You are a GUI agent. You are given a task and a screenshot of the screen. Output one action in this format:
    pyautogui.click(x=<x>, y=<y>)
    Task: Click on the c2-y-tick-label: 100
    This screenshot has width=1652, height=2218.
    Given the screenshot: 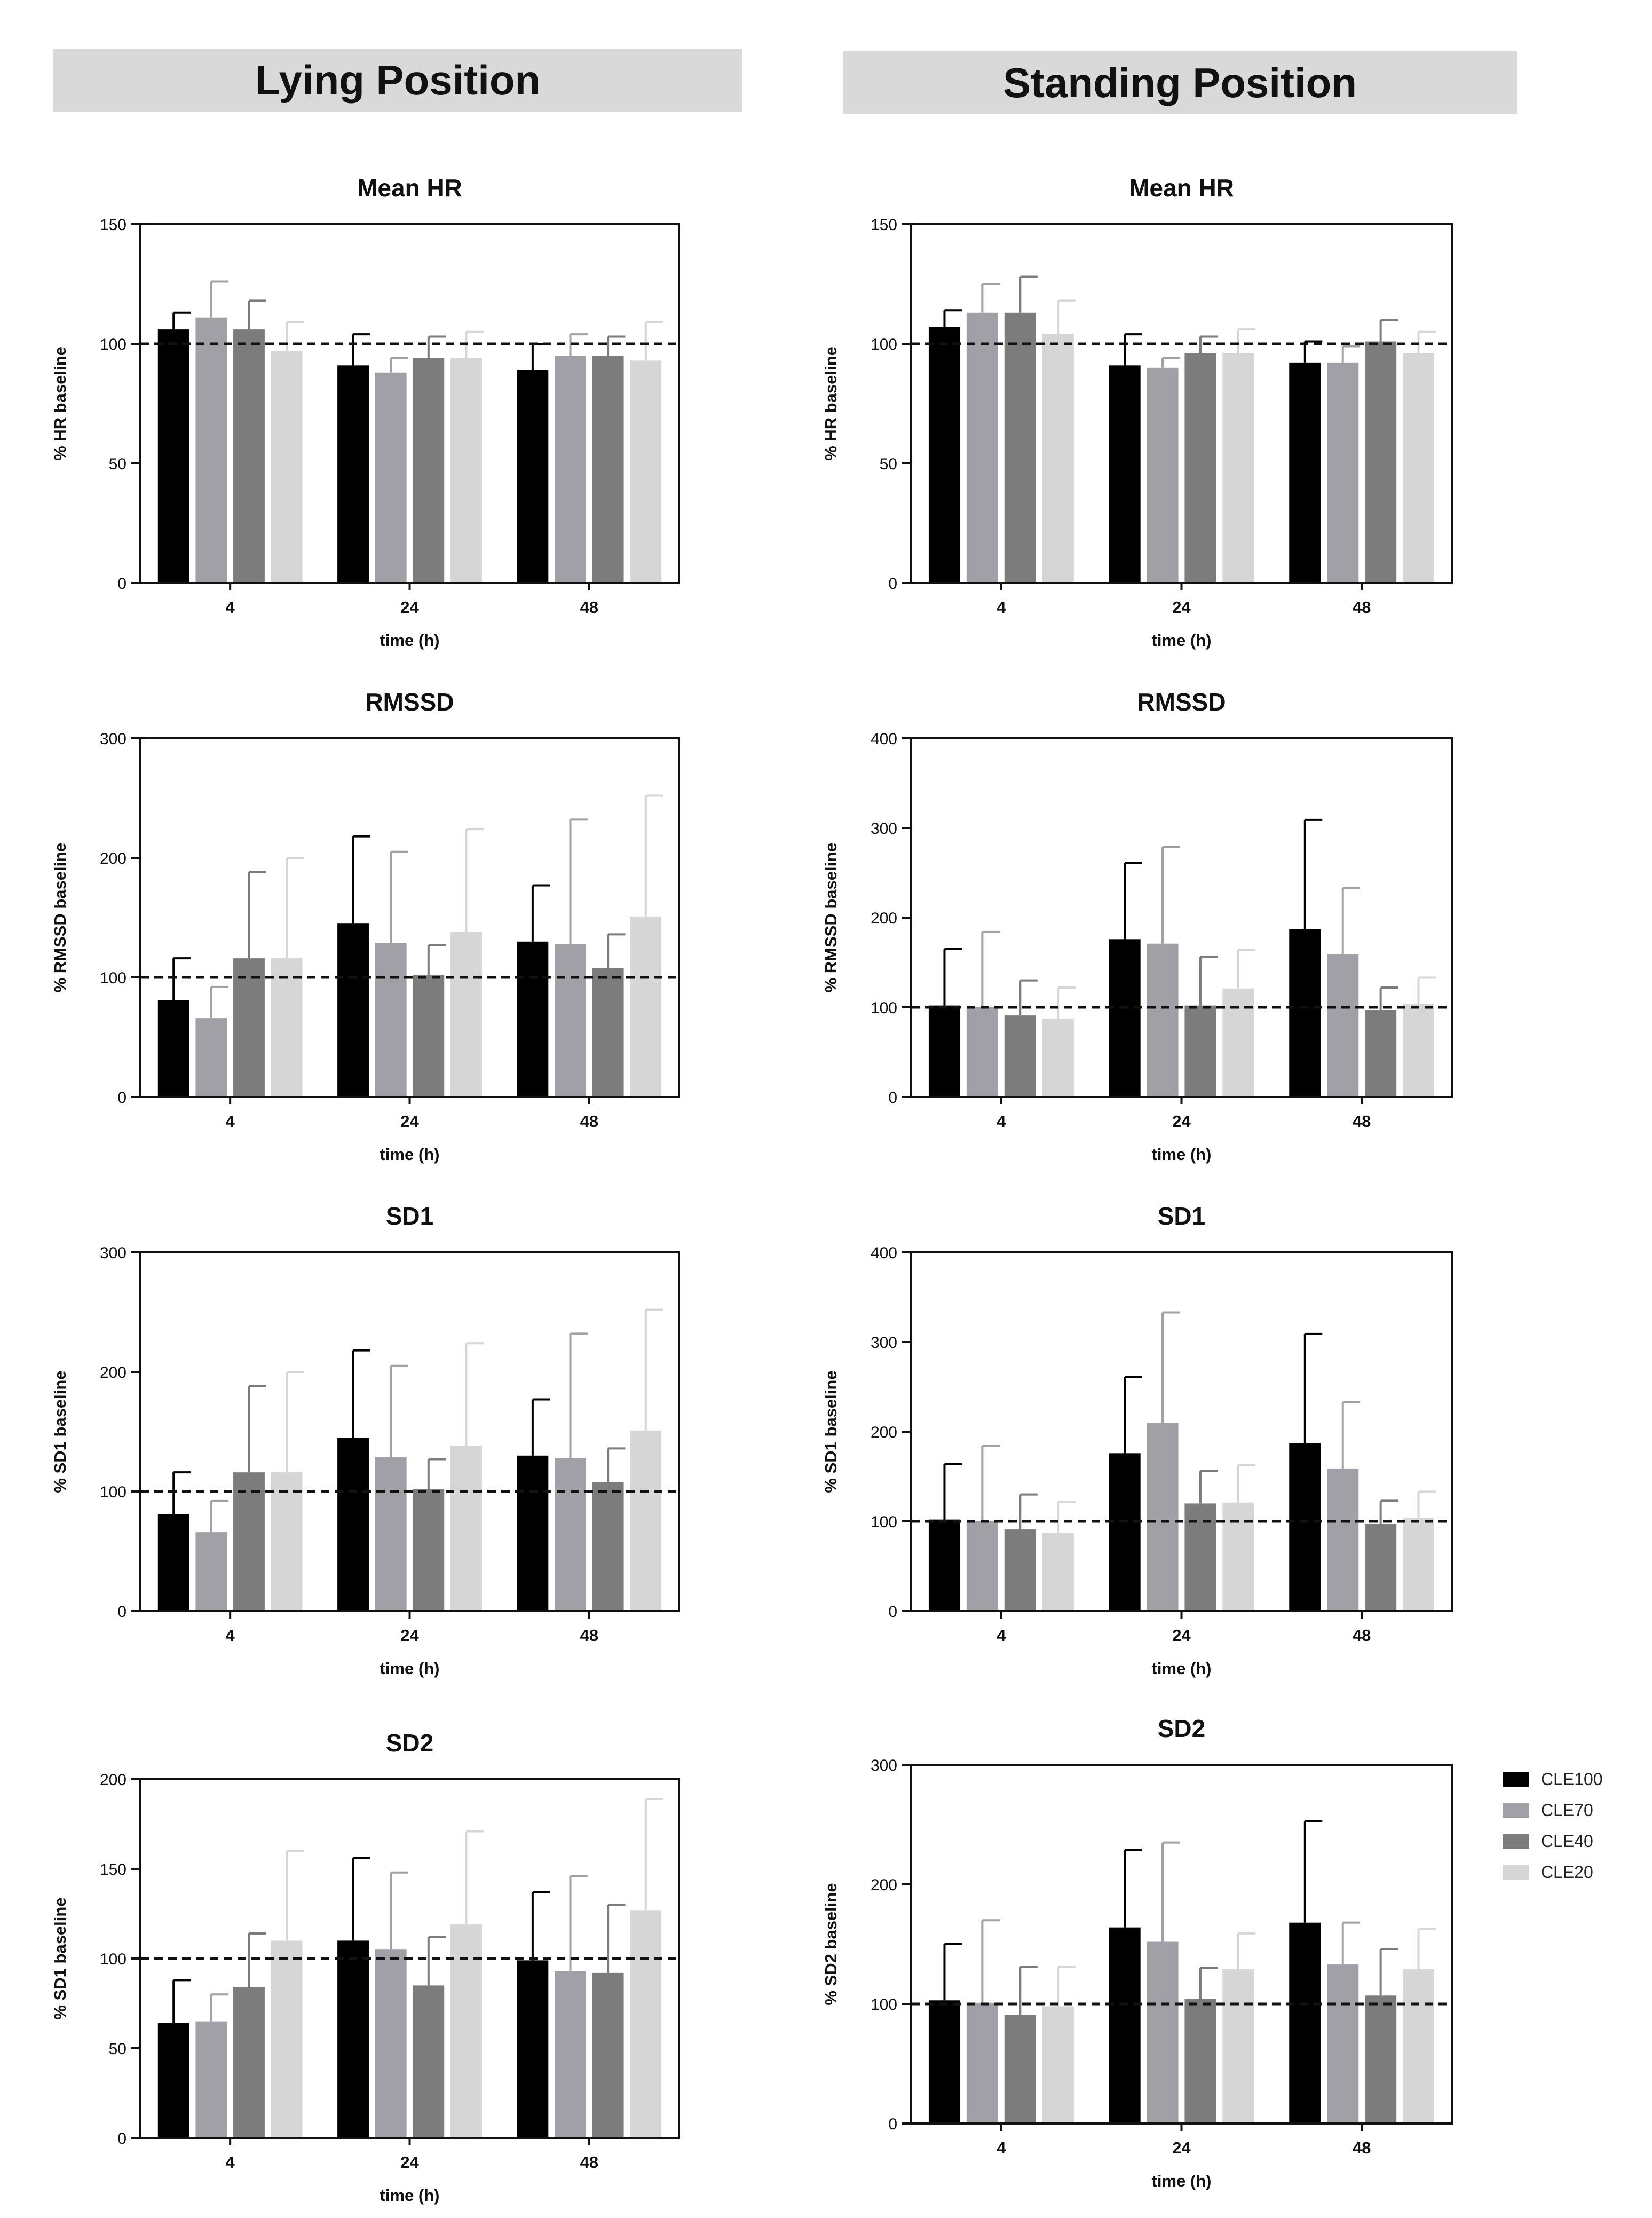 What is the action you would take?
    pyautogui.click(x=113, y=1492)
    